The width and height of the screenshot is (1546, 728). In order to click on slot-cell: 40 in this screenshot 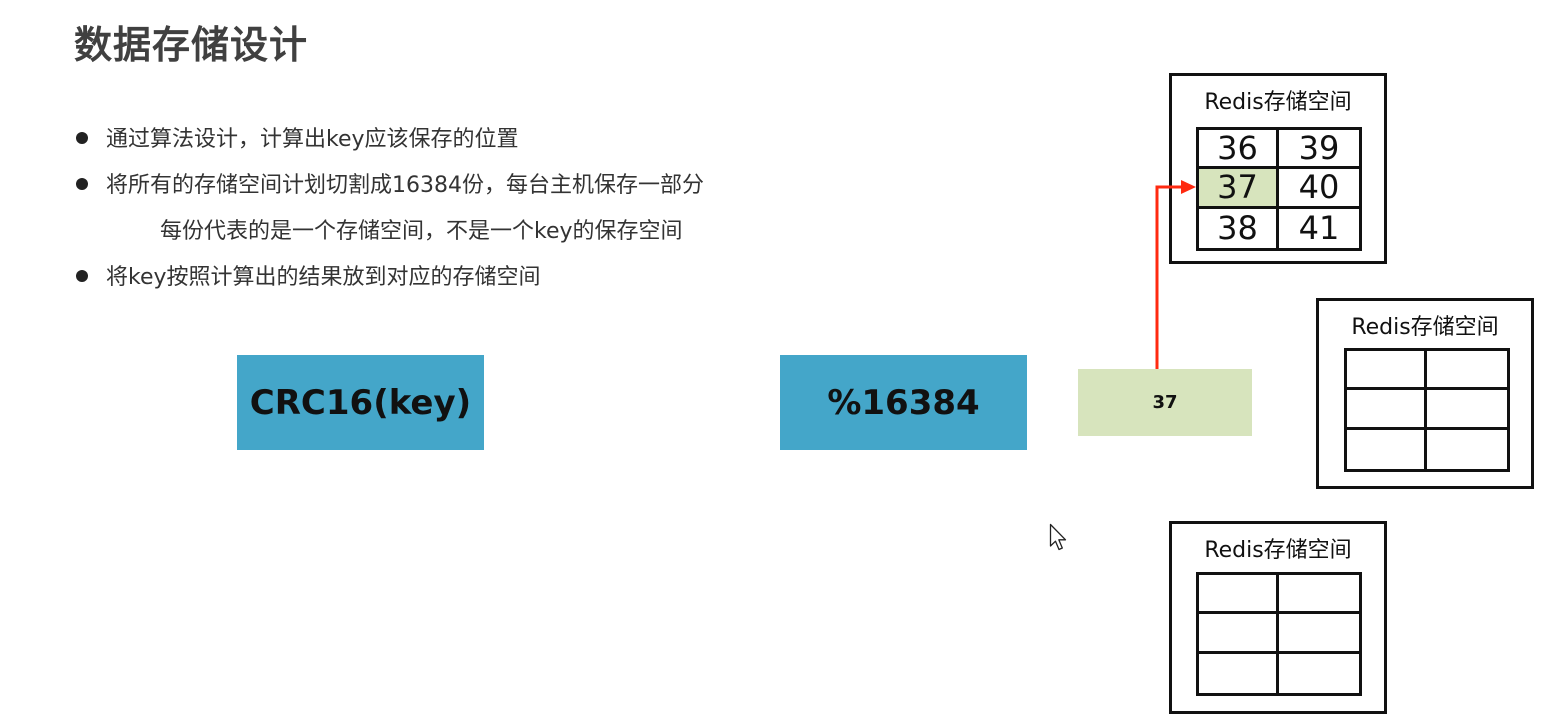, I will do `click(1319, 189)`.